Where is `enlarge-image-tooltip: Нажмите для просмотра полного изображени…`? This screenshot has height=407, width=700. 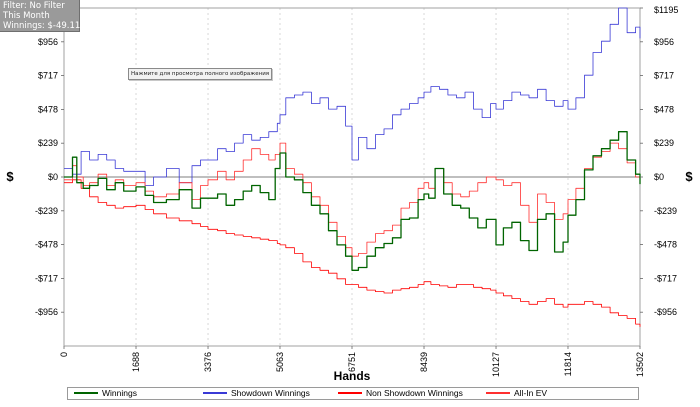
enlarge-image-tooltip: Нажмите для просмотра полного изображени… is located at coordinates (200, 74).